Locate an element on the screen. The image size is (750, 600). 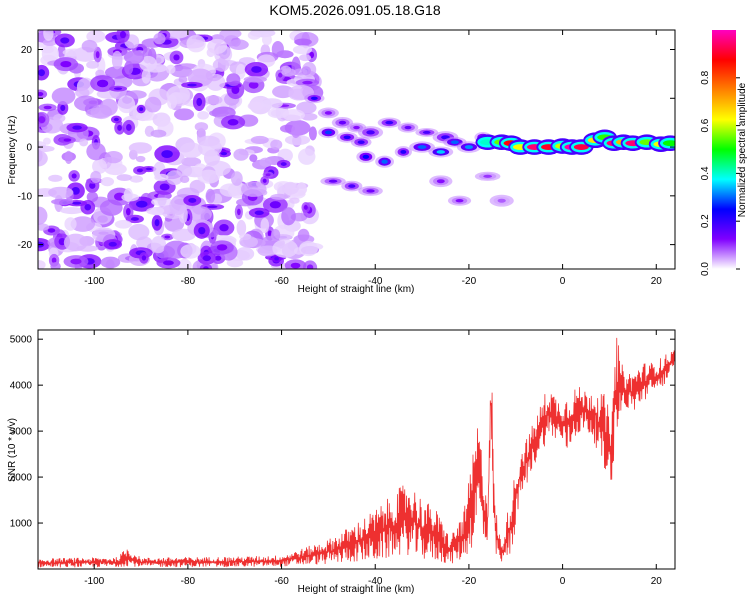
snr-x-tick-label: -60 is located at coordinates (281, 581).